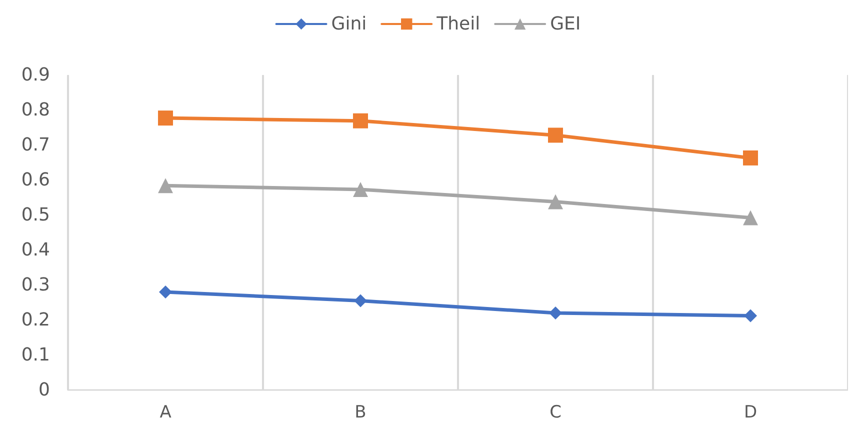  Describe the element at coordinates (35, 250) in the screenshot. I see `y-tick-label: 0.4` at that location.